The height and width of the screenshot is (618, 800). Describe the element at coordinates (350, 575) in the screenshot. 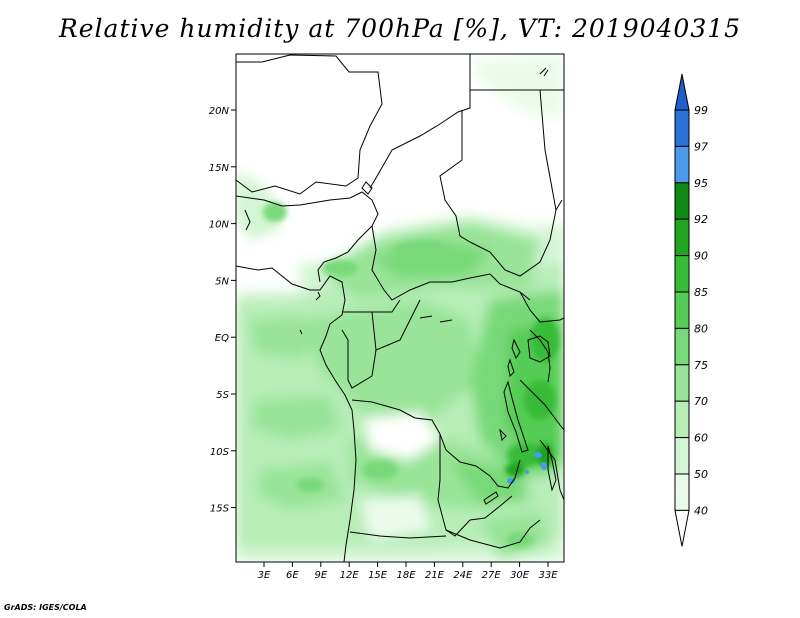

I see `lon-label: 12E` at that location.